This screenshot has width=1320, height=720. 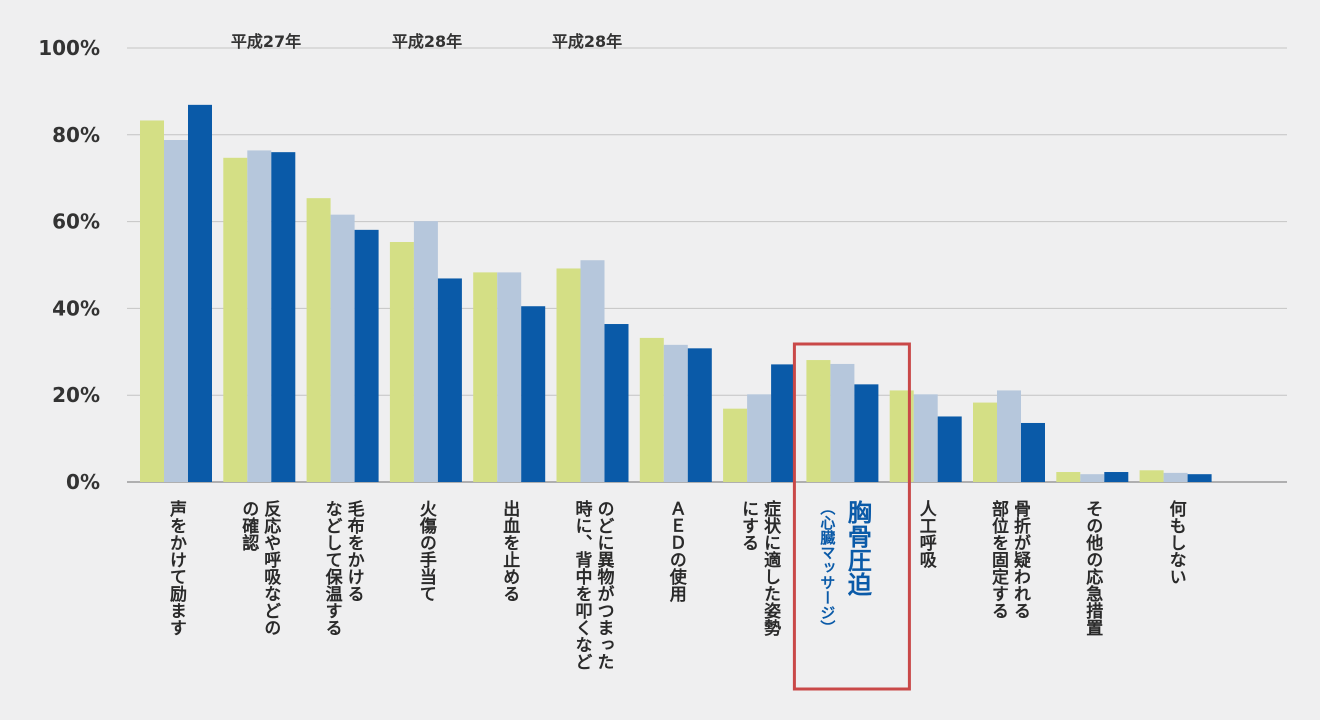 What do you see at coordinates (76, 308) in the screenshot?
I see `y-tick-label: 40%` at bounding box center [76, 308].